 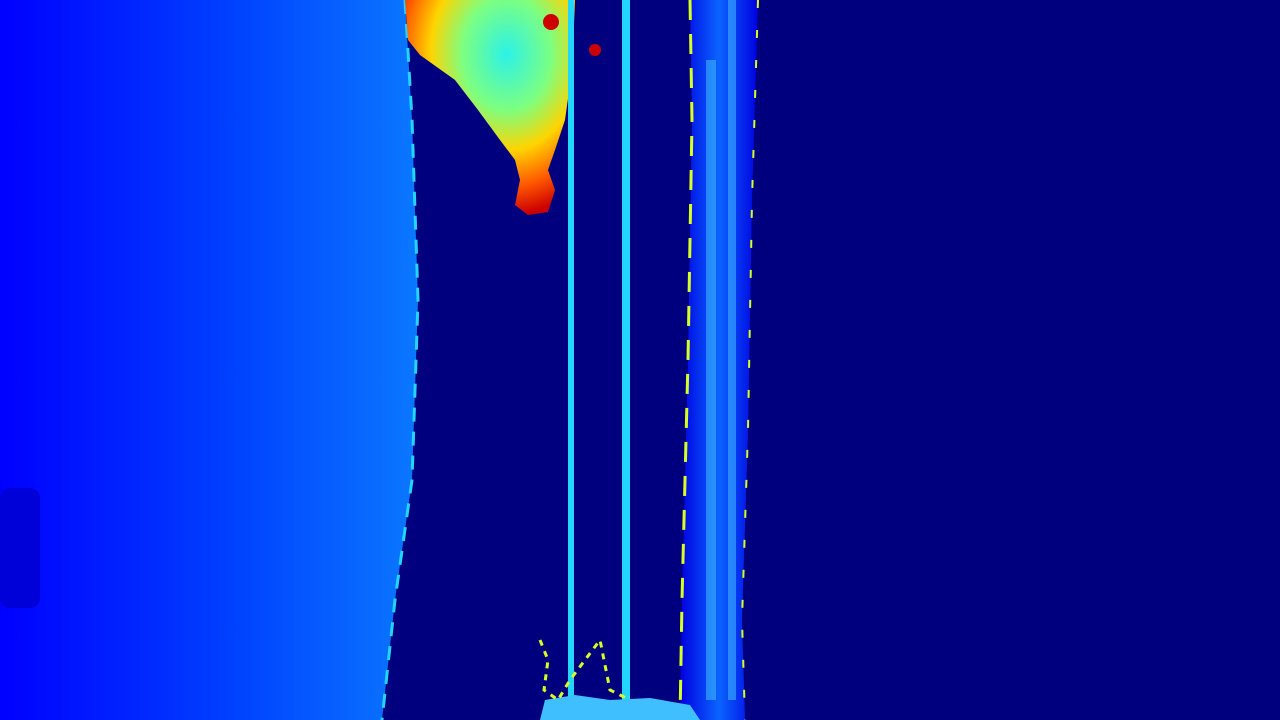 What do you see at coordinates (719, 360) in the screenshot?
I see `pillar` at bounding box center [719, 360].